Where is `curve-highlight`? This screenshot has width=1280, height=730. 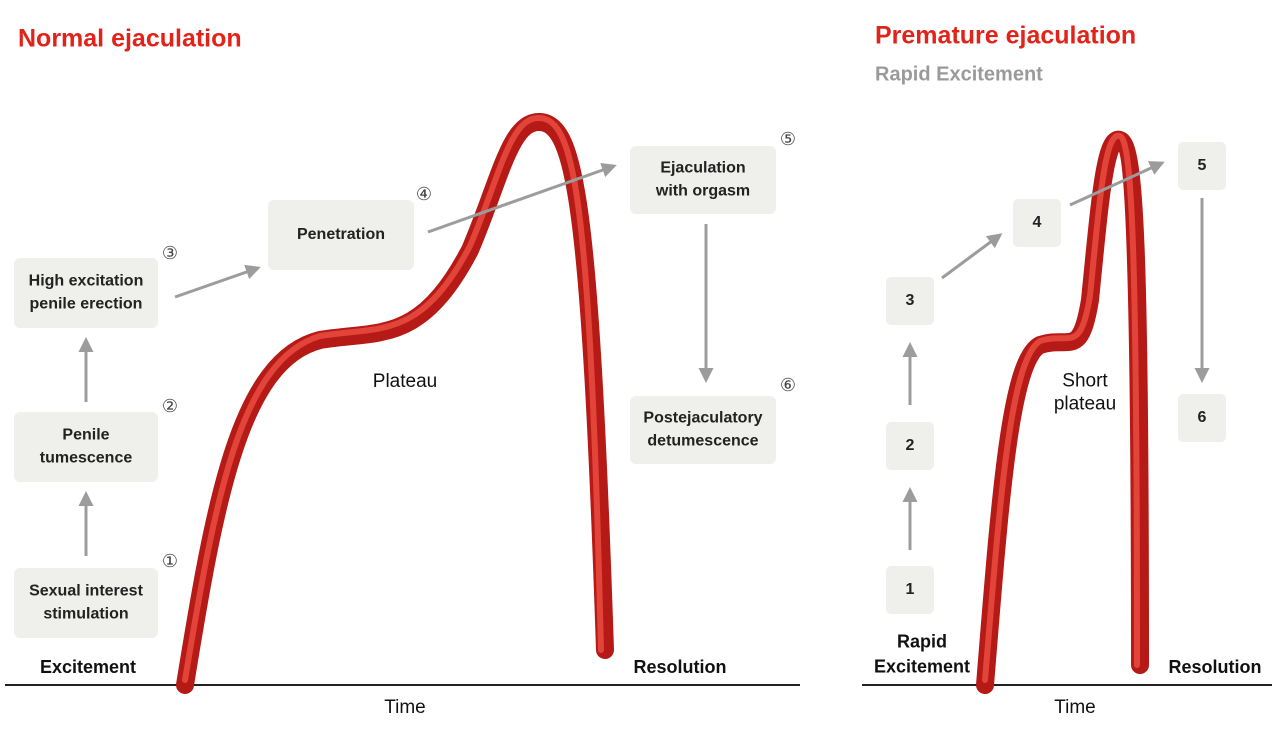 curve-highlight is located at coordinates (1061, 407).